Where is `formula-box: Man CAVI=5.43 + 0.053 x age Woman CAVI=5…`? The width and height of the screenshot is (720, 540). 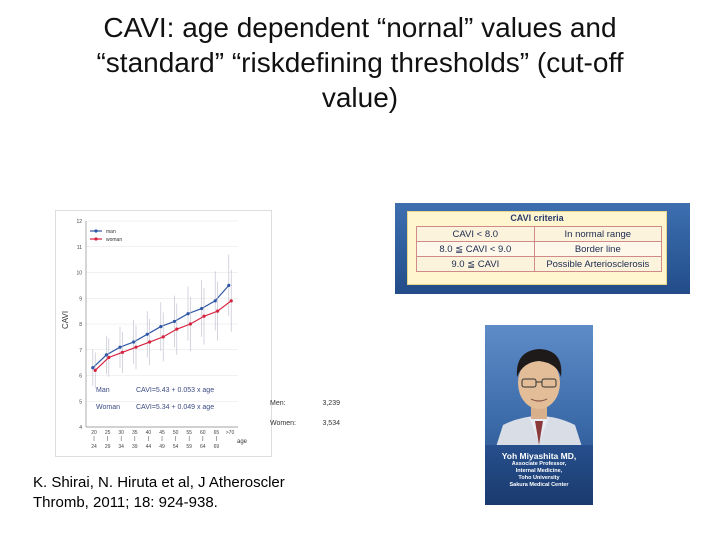 formula-box: Man CAVI=5.43 + 0.053 x age Woman CAVI=5… is located at coordinates (155, 399).